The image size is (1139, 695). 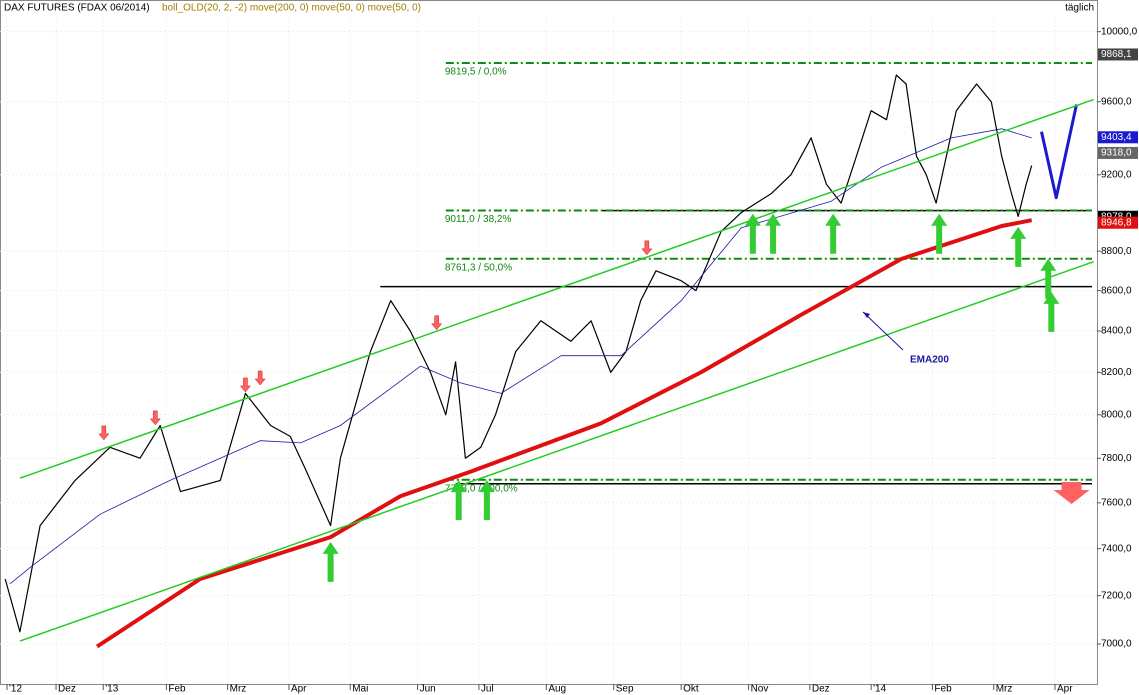 I want to click on y-tick-label: 10000,0, so click(x=1119, y=31).